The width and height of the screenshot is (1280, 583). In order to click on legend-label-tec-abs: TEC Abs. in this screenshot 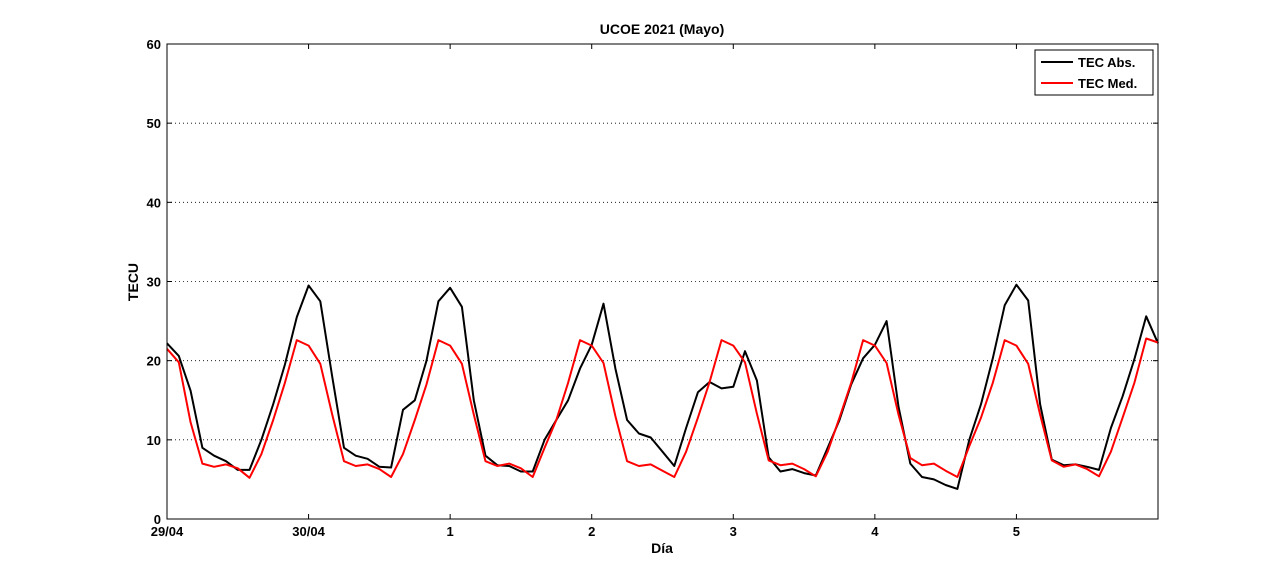, I will do `click(1106, 62)`.